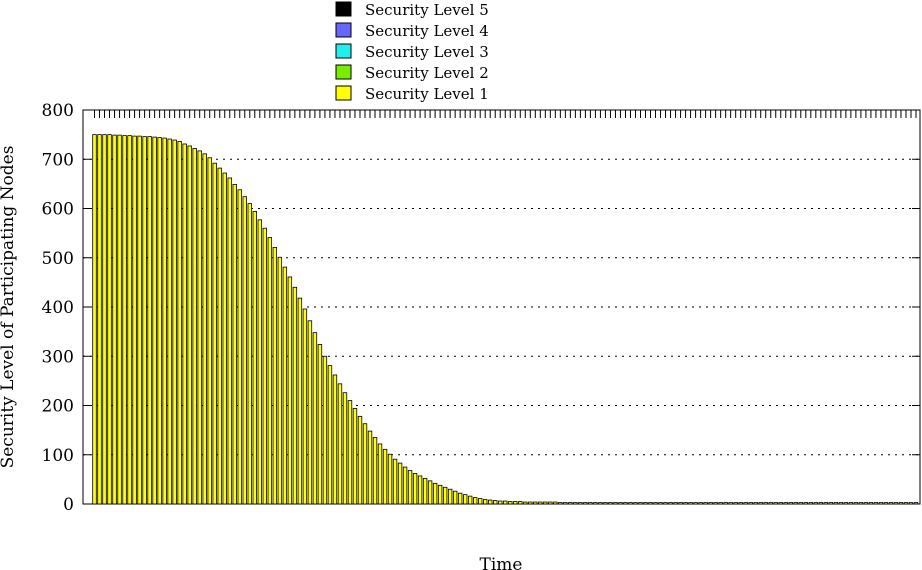 This screenshot has height=570, width=922. What do you see at coordinates (501, 562) in the screenshot?
I see `x-axis-label: Time` at bounding box center [501, 562].